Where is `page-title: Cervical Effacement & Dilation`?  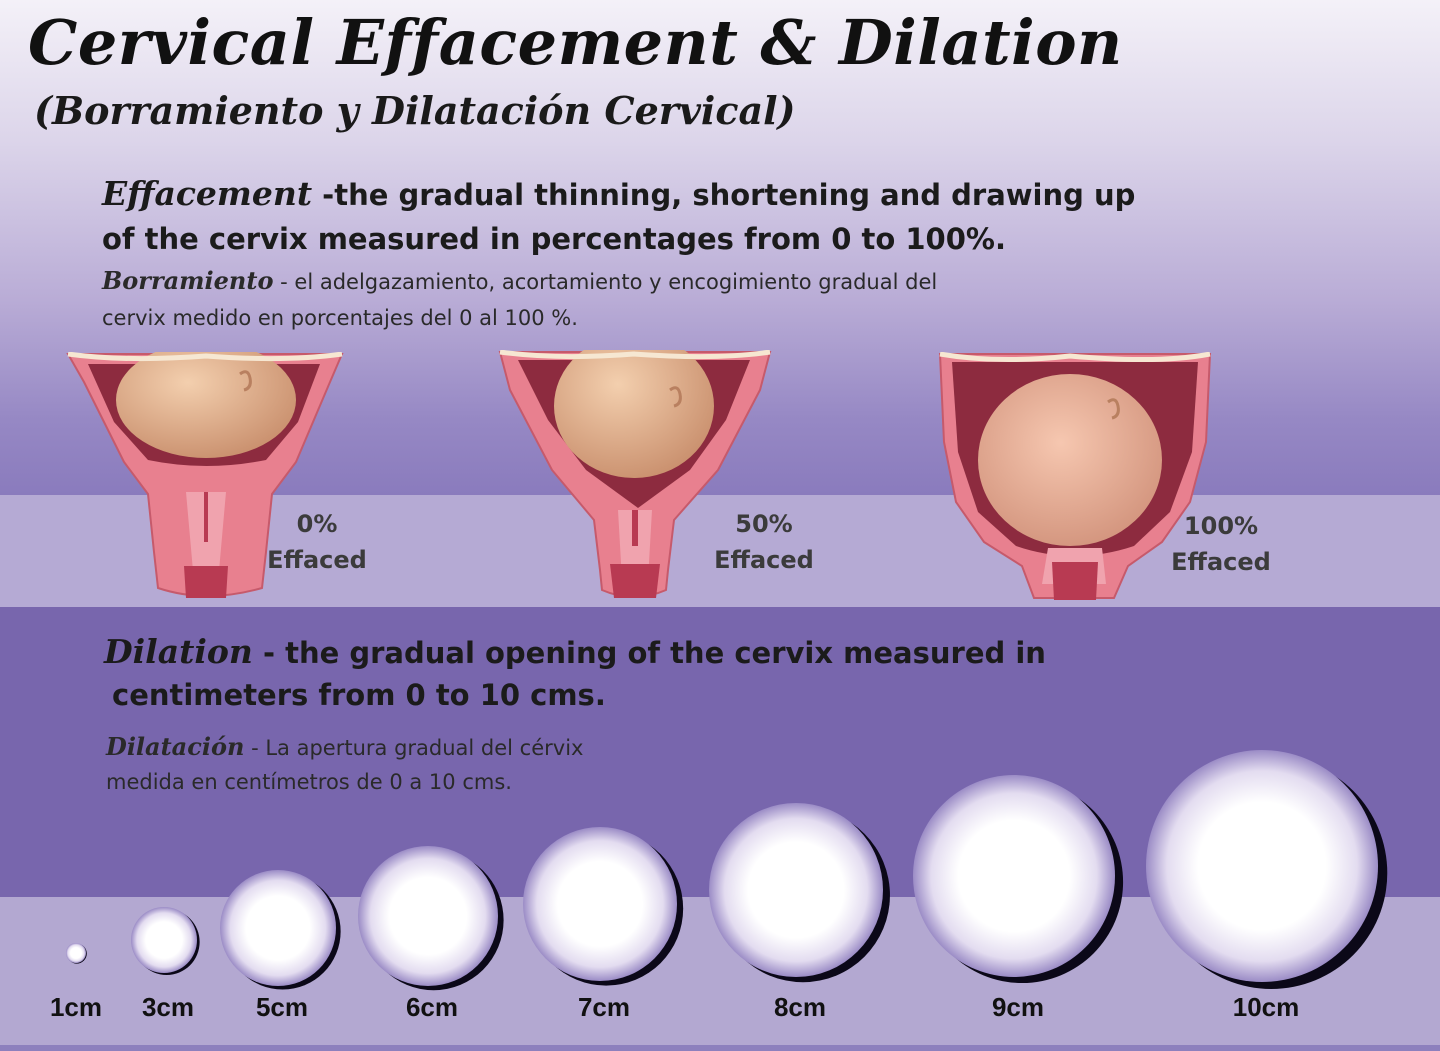
page-title: Cervical Effacement & Dilation is located at coordinates (575, 42).